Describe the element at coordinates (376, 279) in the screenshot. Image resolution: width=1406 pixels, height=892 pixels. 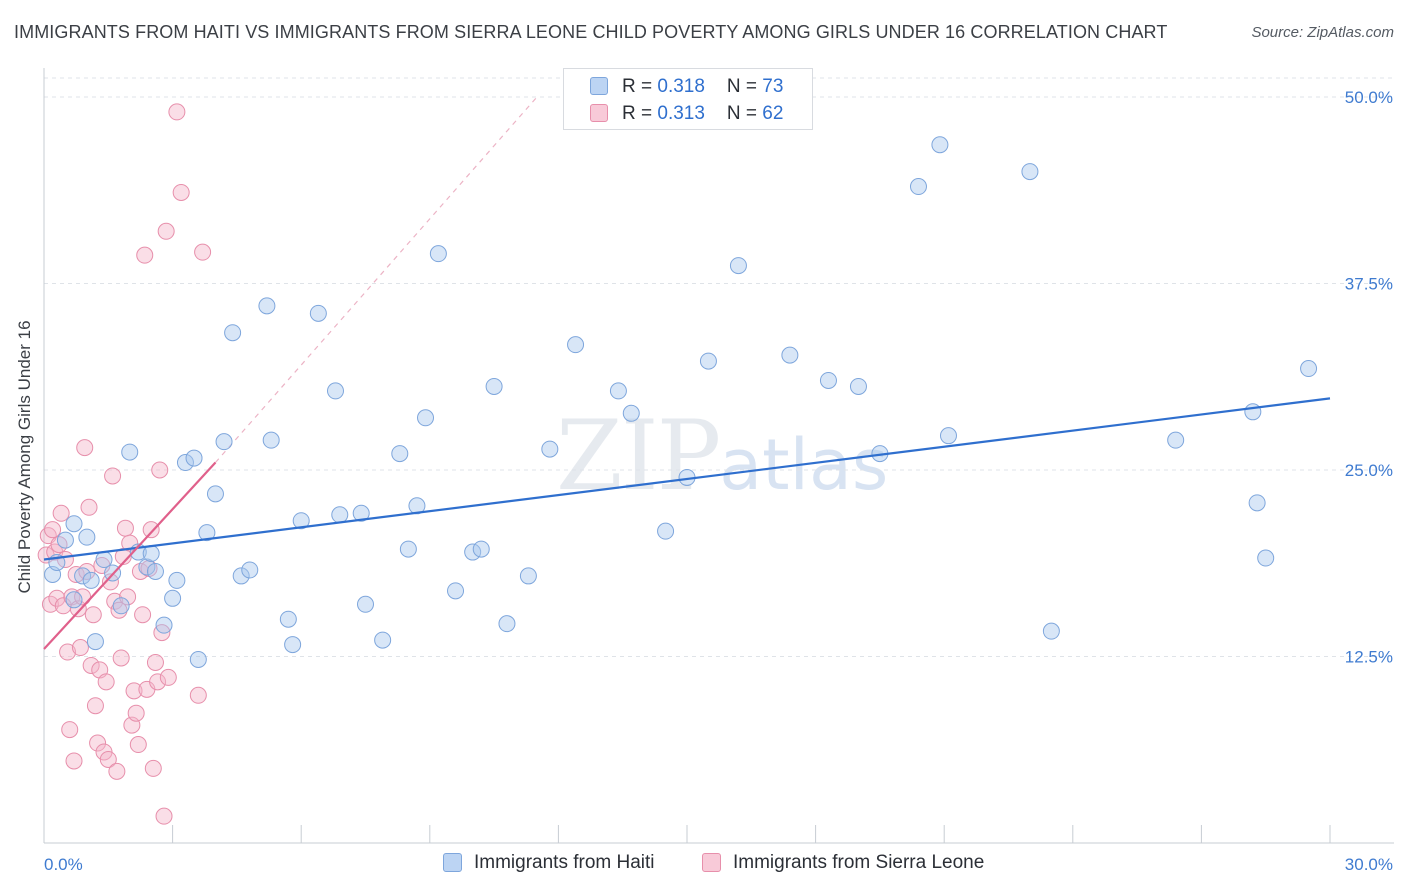
I see `sierra-trend-extension` at that location.